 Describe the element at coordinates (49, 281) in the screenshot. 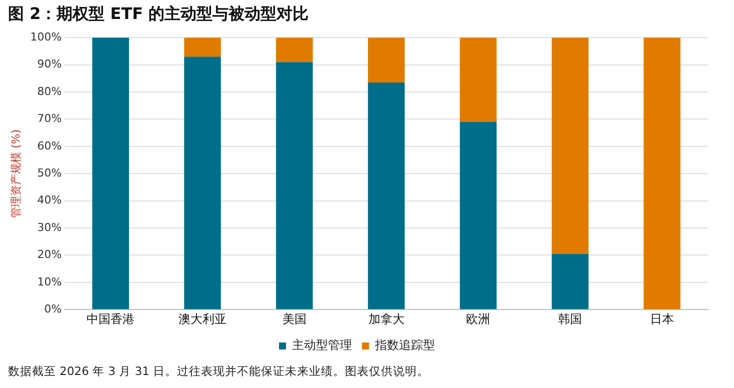

I see `y-tick-label: 10%` at that location.